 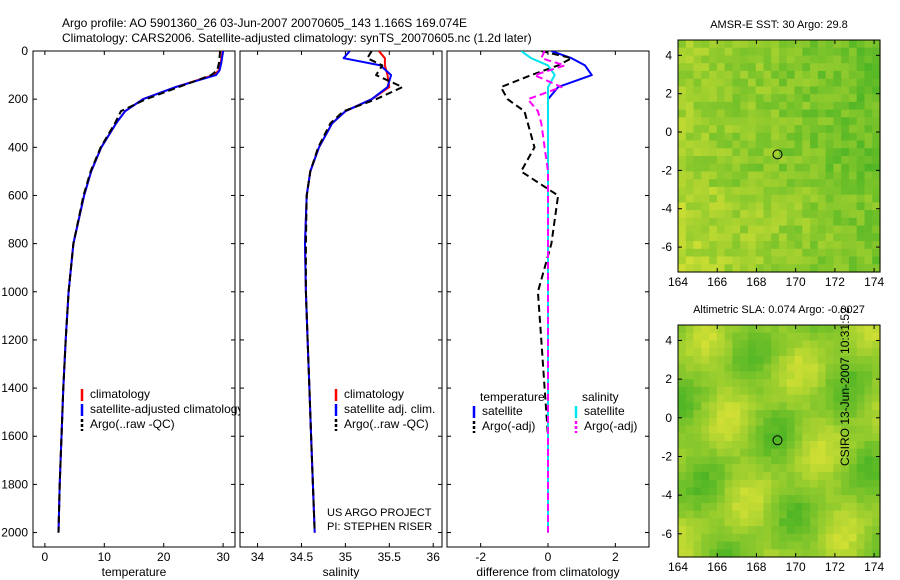 I want to click on legend-label: Argo(..raw -QC), so click(x=386, y=424).